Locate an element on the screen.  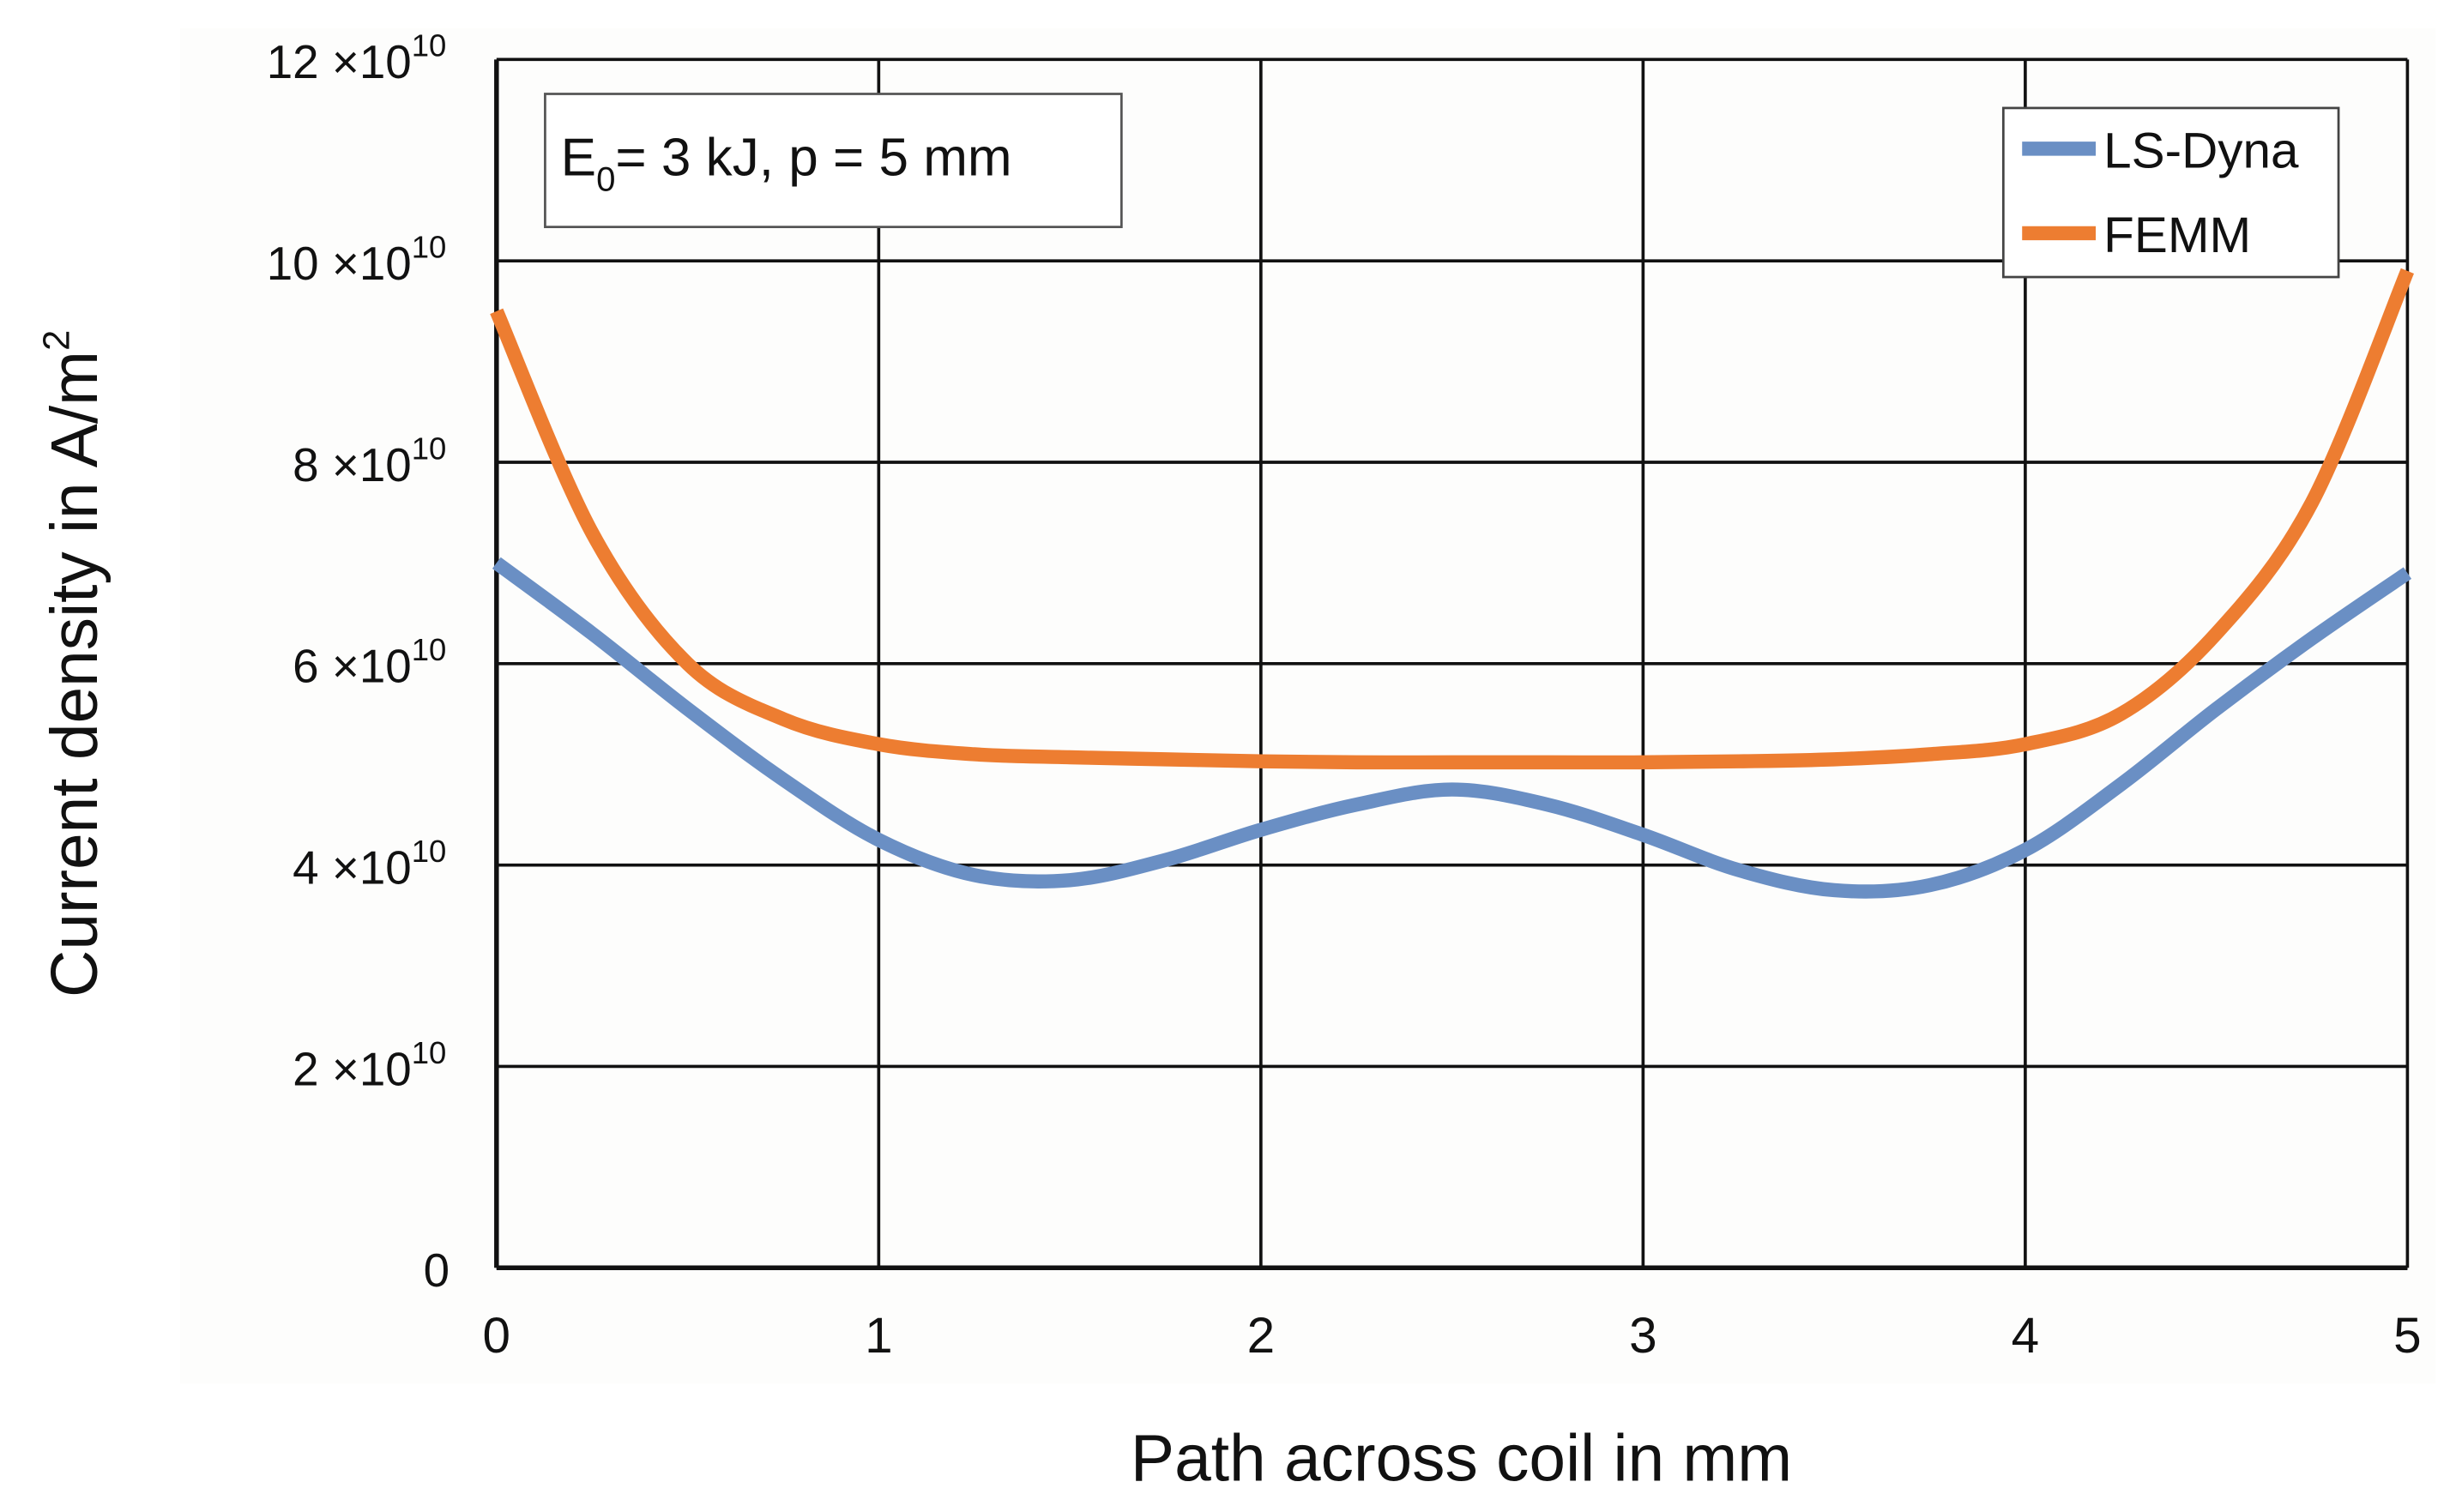
x-tick-label: 5 is located at coordinates (2407, 1336).